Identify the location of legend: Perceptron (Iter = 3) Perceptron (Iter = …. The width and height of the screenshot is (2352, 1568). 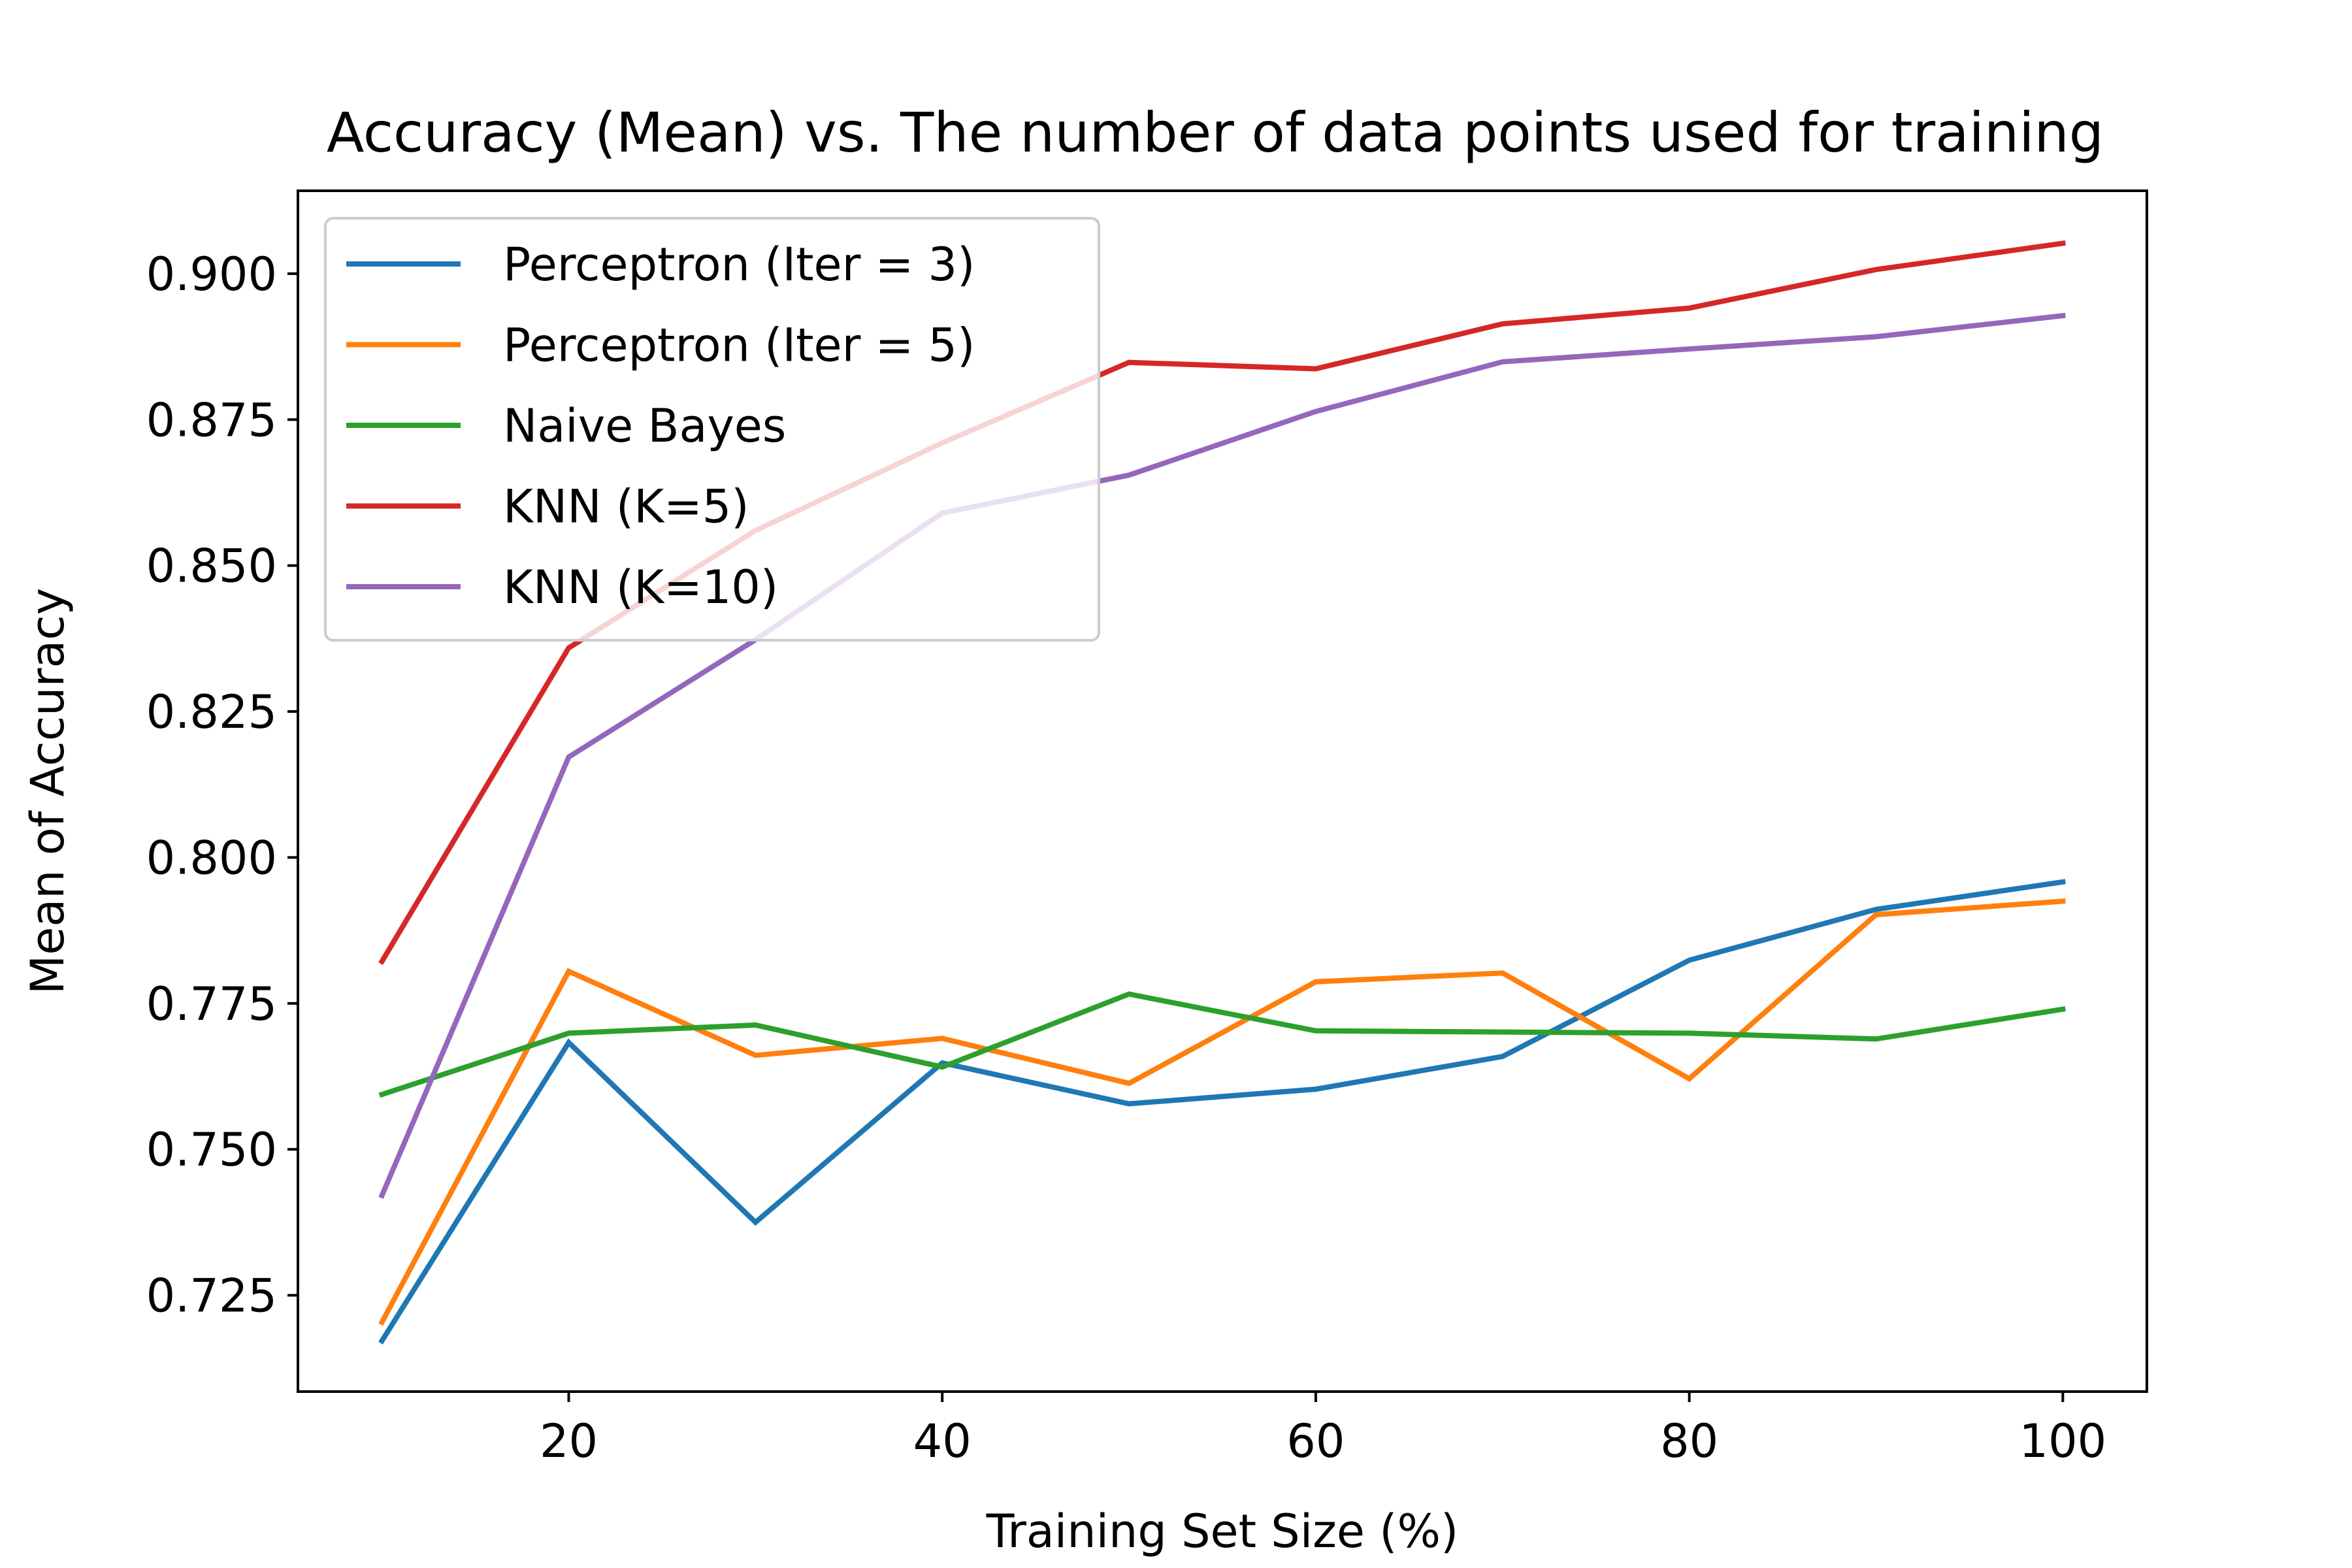
(712, 429).